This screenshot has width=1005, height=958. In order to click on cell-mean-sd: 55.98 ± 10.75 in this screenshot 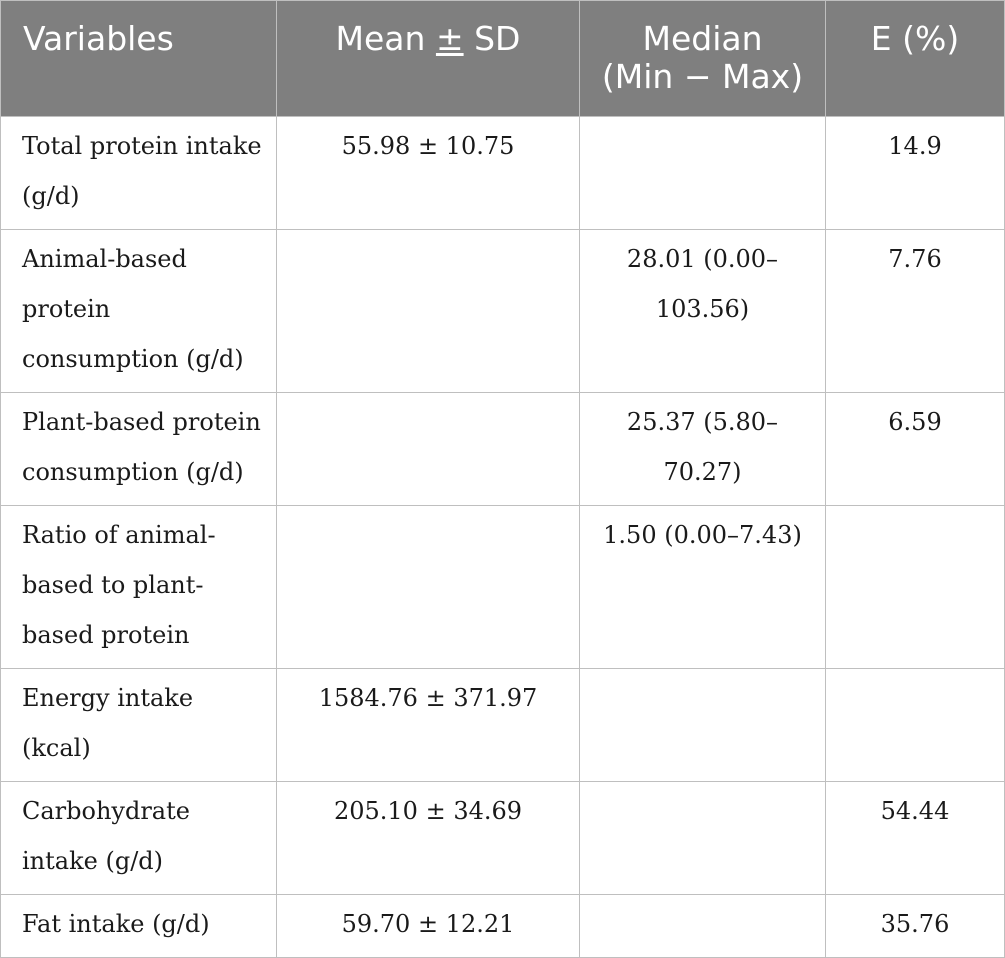, I will do `click(428, 173)`.